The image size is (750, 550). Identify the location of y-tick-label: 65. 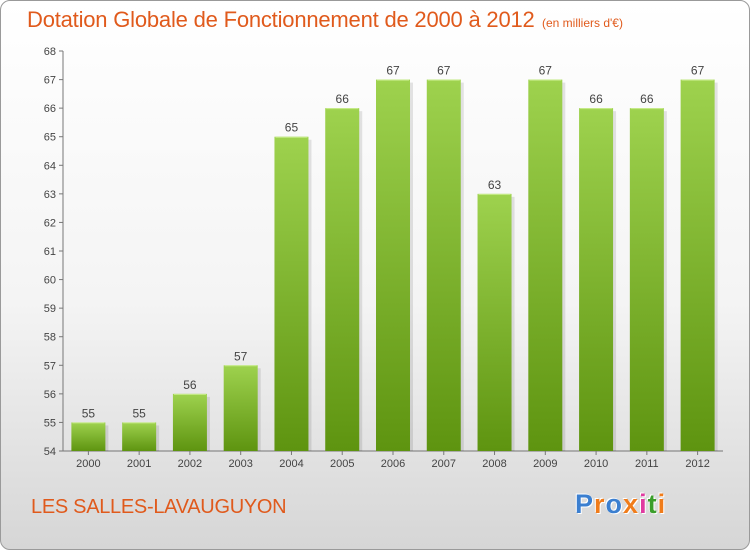
(50, 138).